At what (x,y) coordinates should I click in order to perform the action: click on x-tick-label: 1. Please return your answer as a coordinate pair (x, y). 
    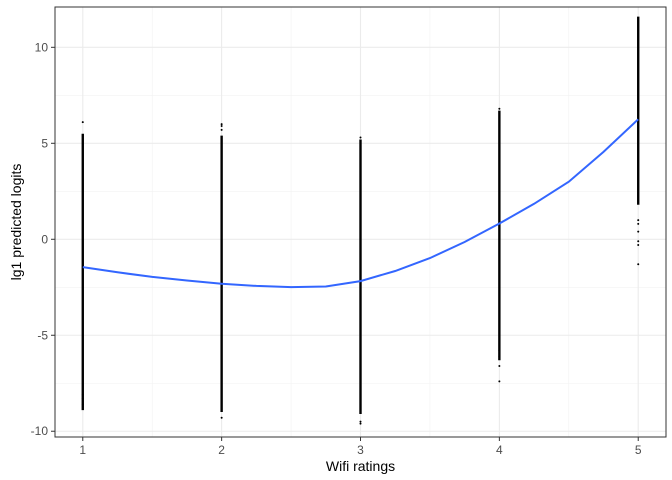
    Looking at the image, I should click on (82, 450).